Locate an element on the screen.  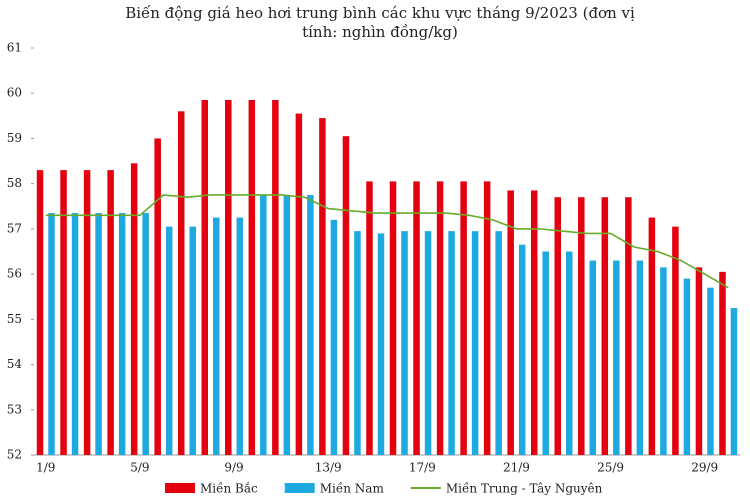
x-tick-label: 21/9 is located at coordinates (516, 468).